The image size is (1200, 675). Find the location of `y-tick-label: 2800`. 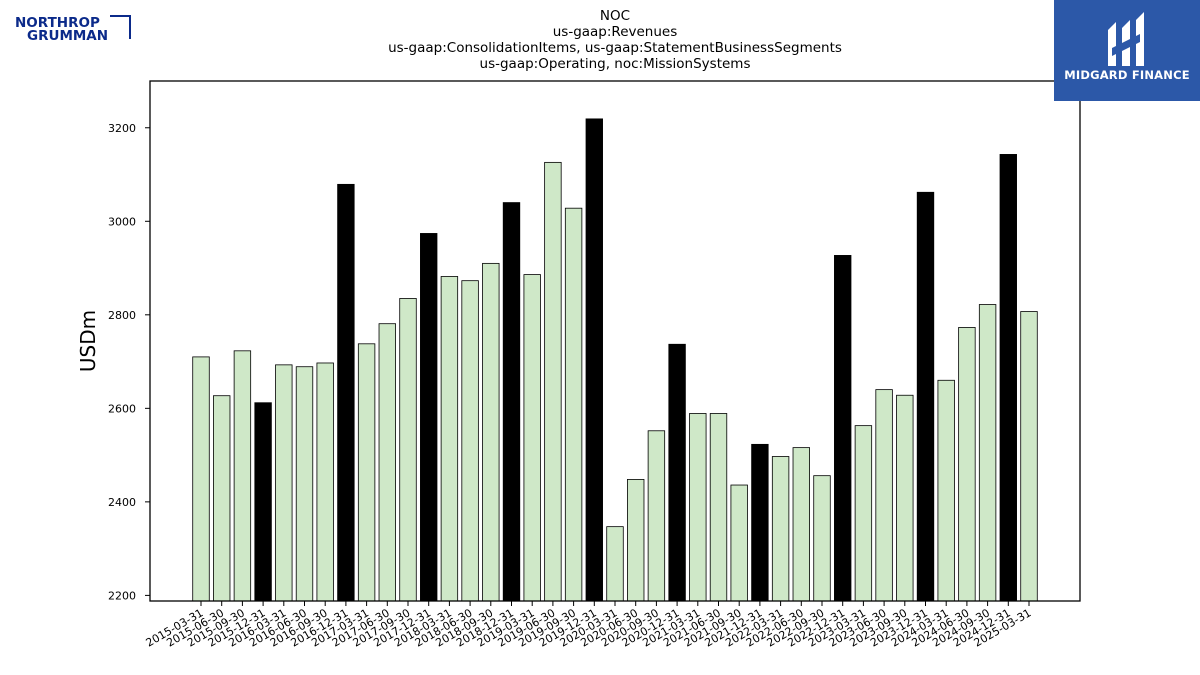

y-tick-label: 2800 is located at coordinates (122, 315).